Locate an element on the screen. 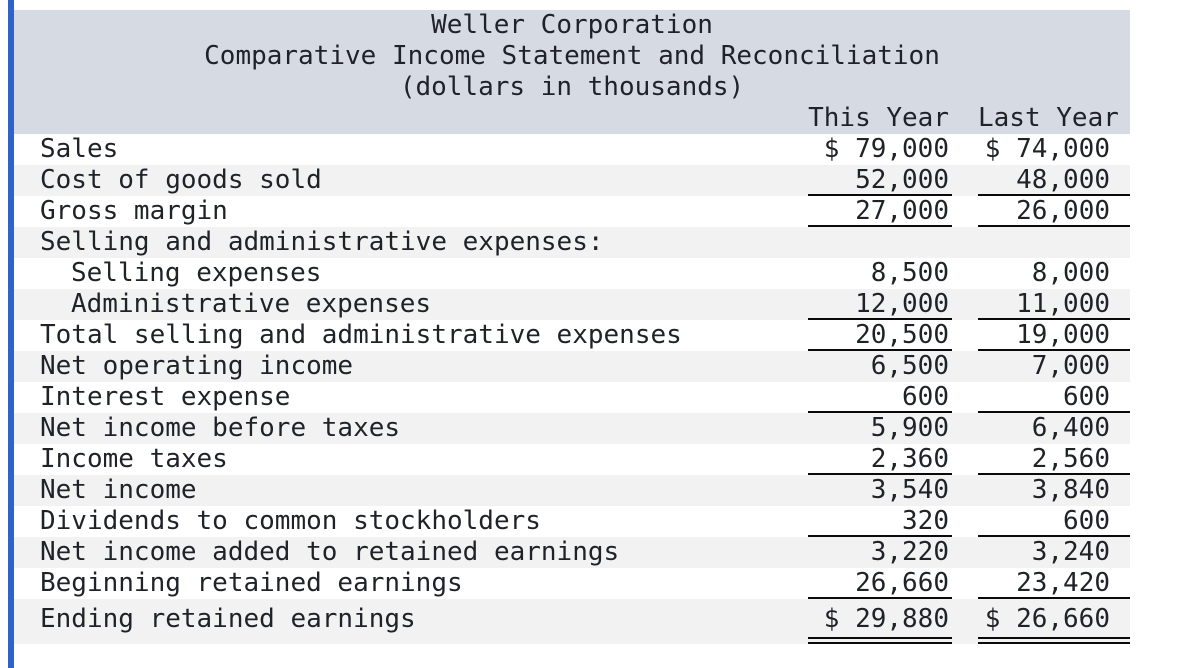  value-last-year: 3,840 is located at coordinates (1070, 490).